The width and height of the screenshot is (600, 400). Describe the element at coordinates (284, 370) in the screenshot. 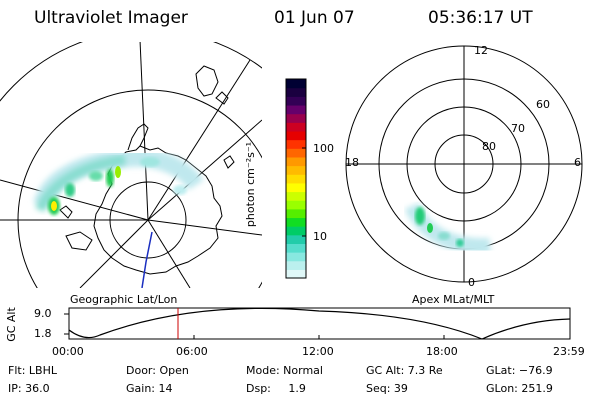

I see `info-mode: Mode: Normal` at that location.